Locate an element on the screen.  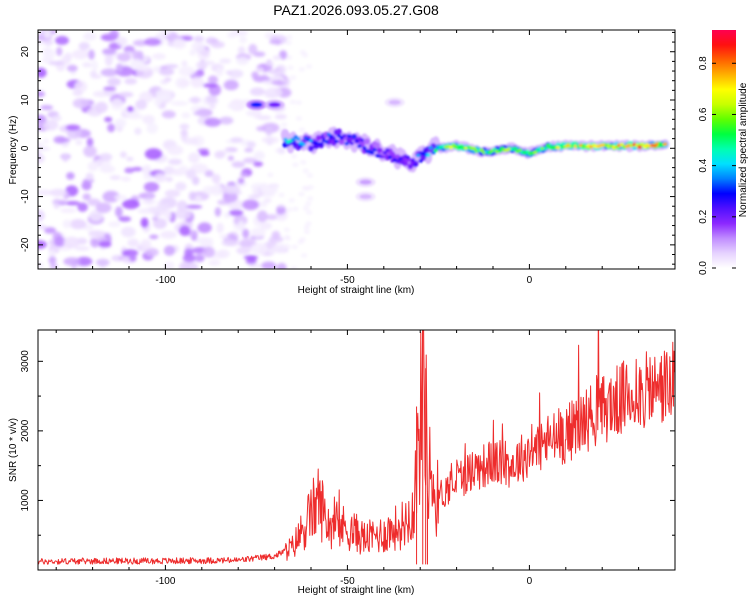
y-tick-label: 20 is located at coordinates (25, 52).